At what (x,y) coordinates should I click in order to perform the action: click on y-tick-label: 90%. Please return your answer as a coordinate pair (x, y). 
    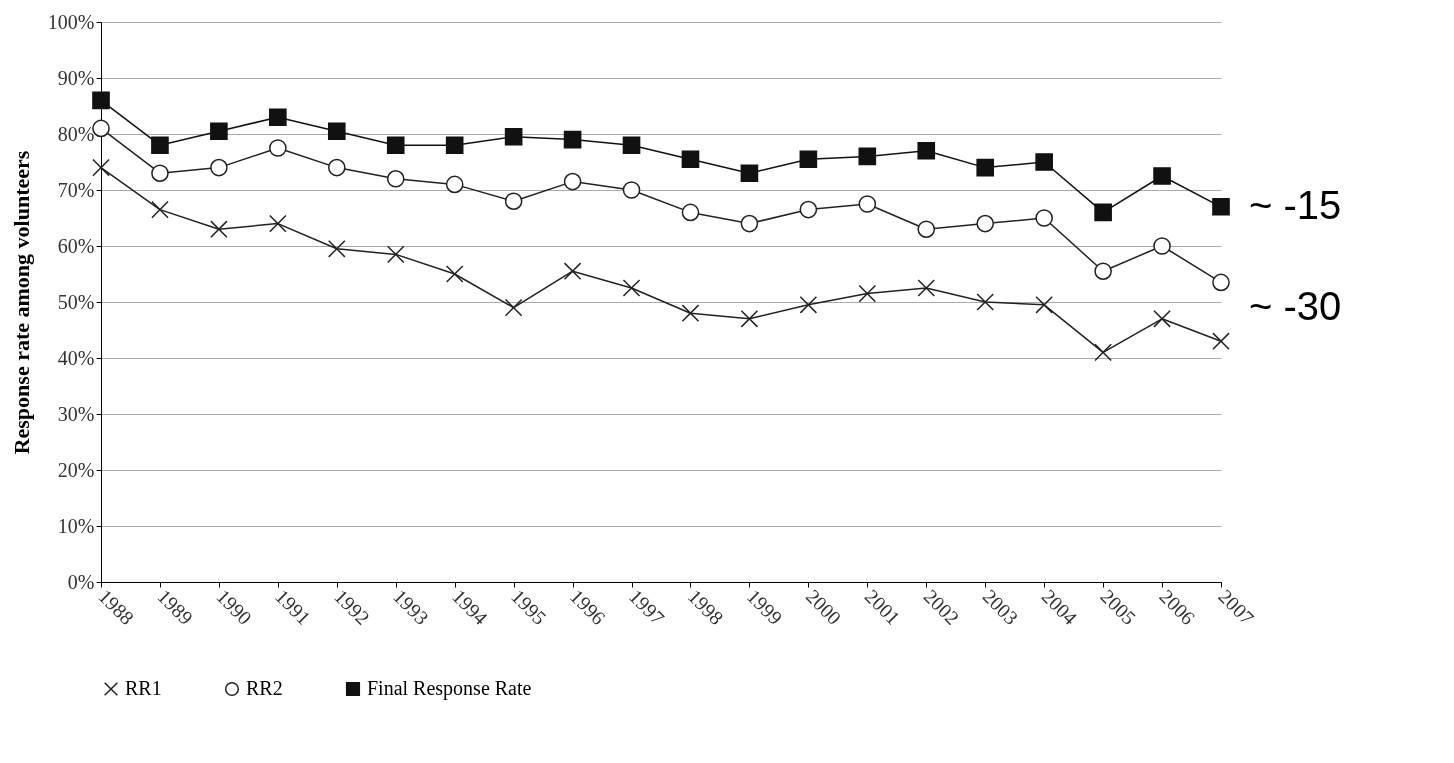
    Looking at the image, I should click on (76, 77).